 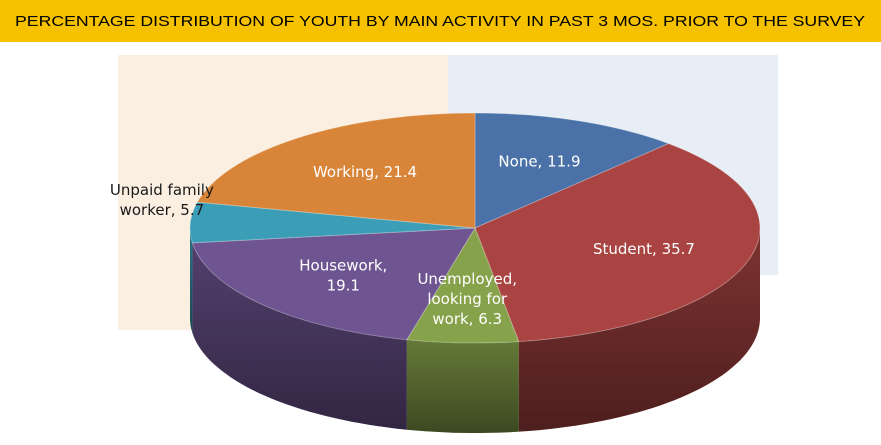 I want to click on data-label: Housework, 19.1, so click(x=343, y=276).